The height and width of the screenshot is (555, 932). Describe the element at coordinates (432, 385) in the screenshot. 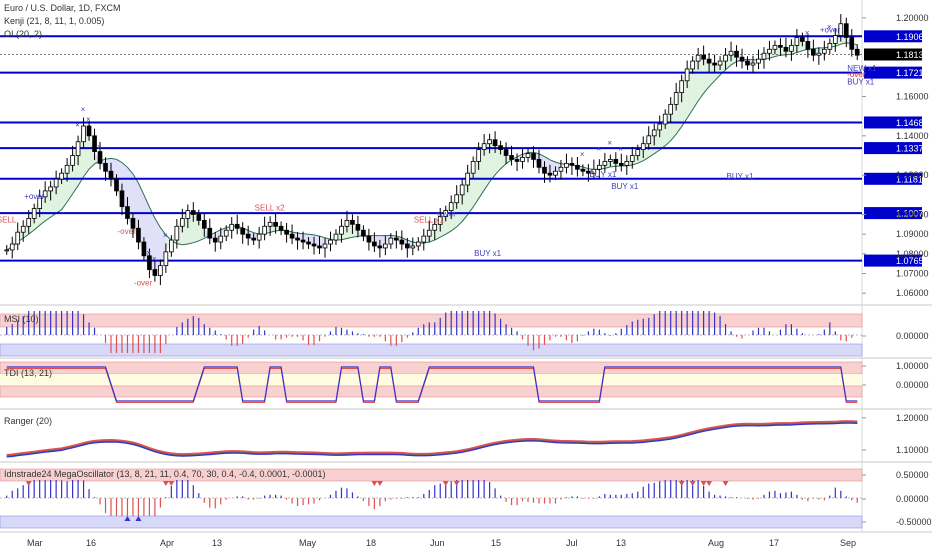

I see `tdi-signal-line` at that location.